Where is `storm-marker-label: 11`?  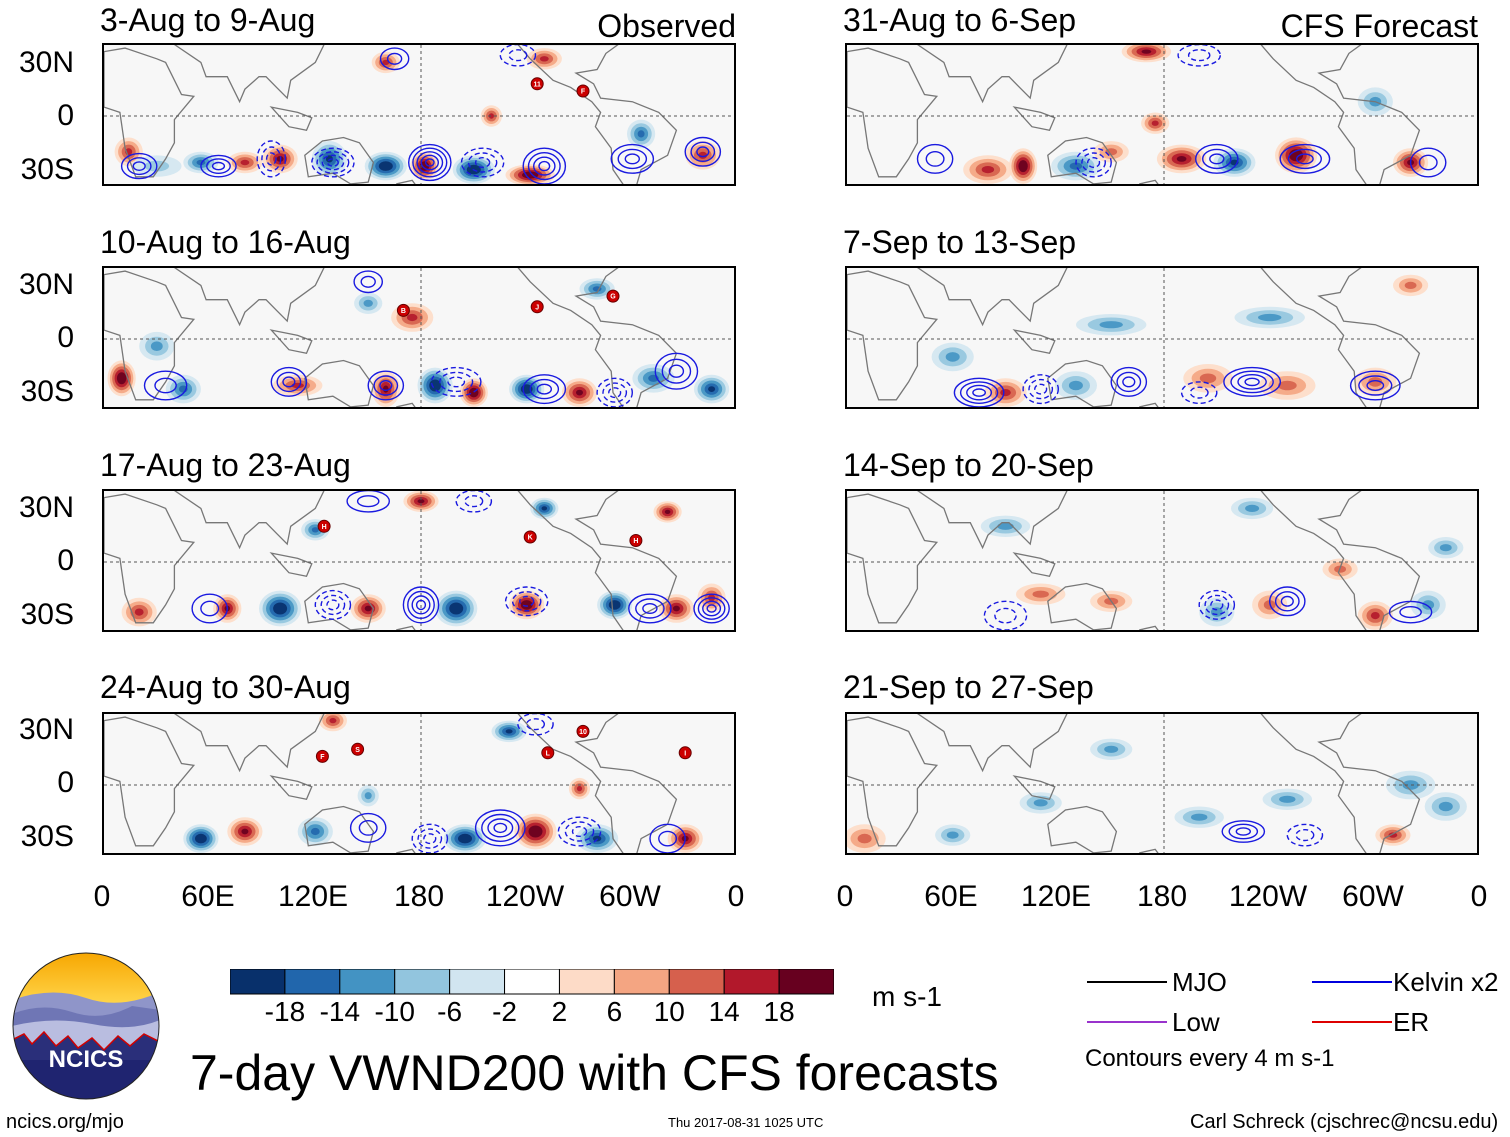
storm-marker-label: 11 is located at coordinates (537, 84).